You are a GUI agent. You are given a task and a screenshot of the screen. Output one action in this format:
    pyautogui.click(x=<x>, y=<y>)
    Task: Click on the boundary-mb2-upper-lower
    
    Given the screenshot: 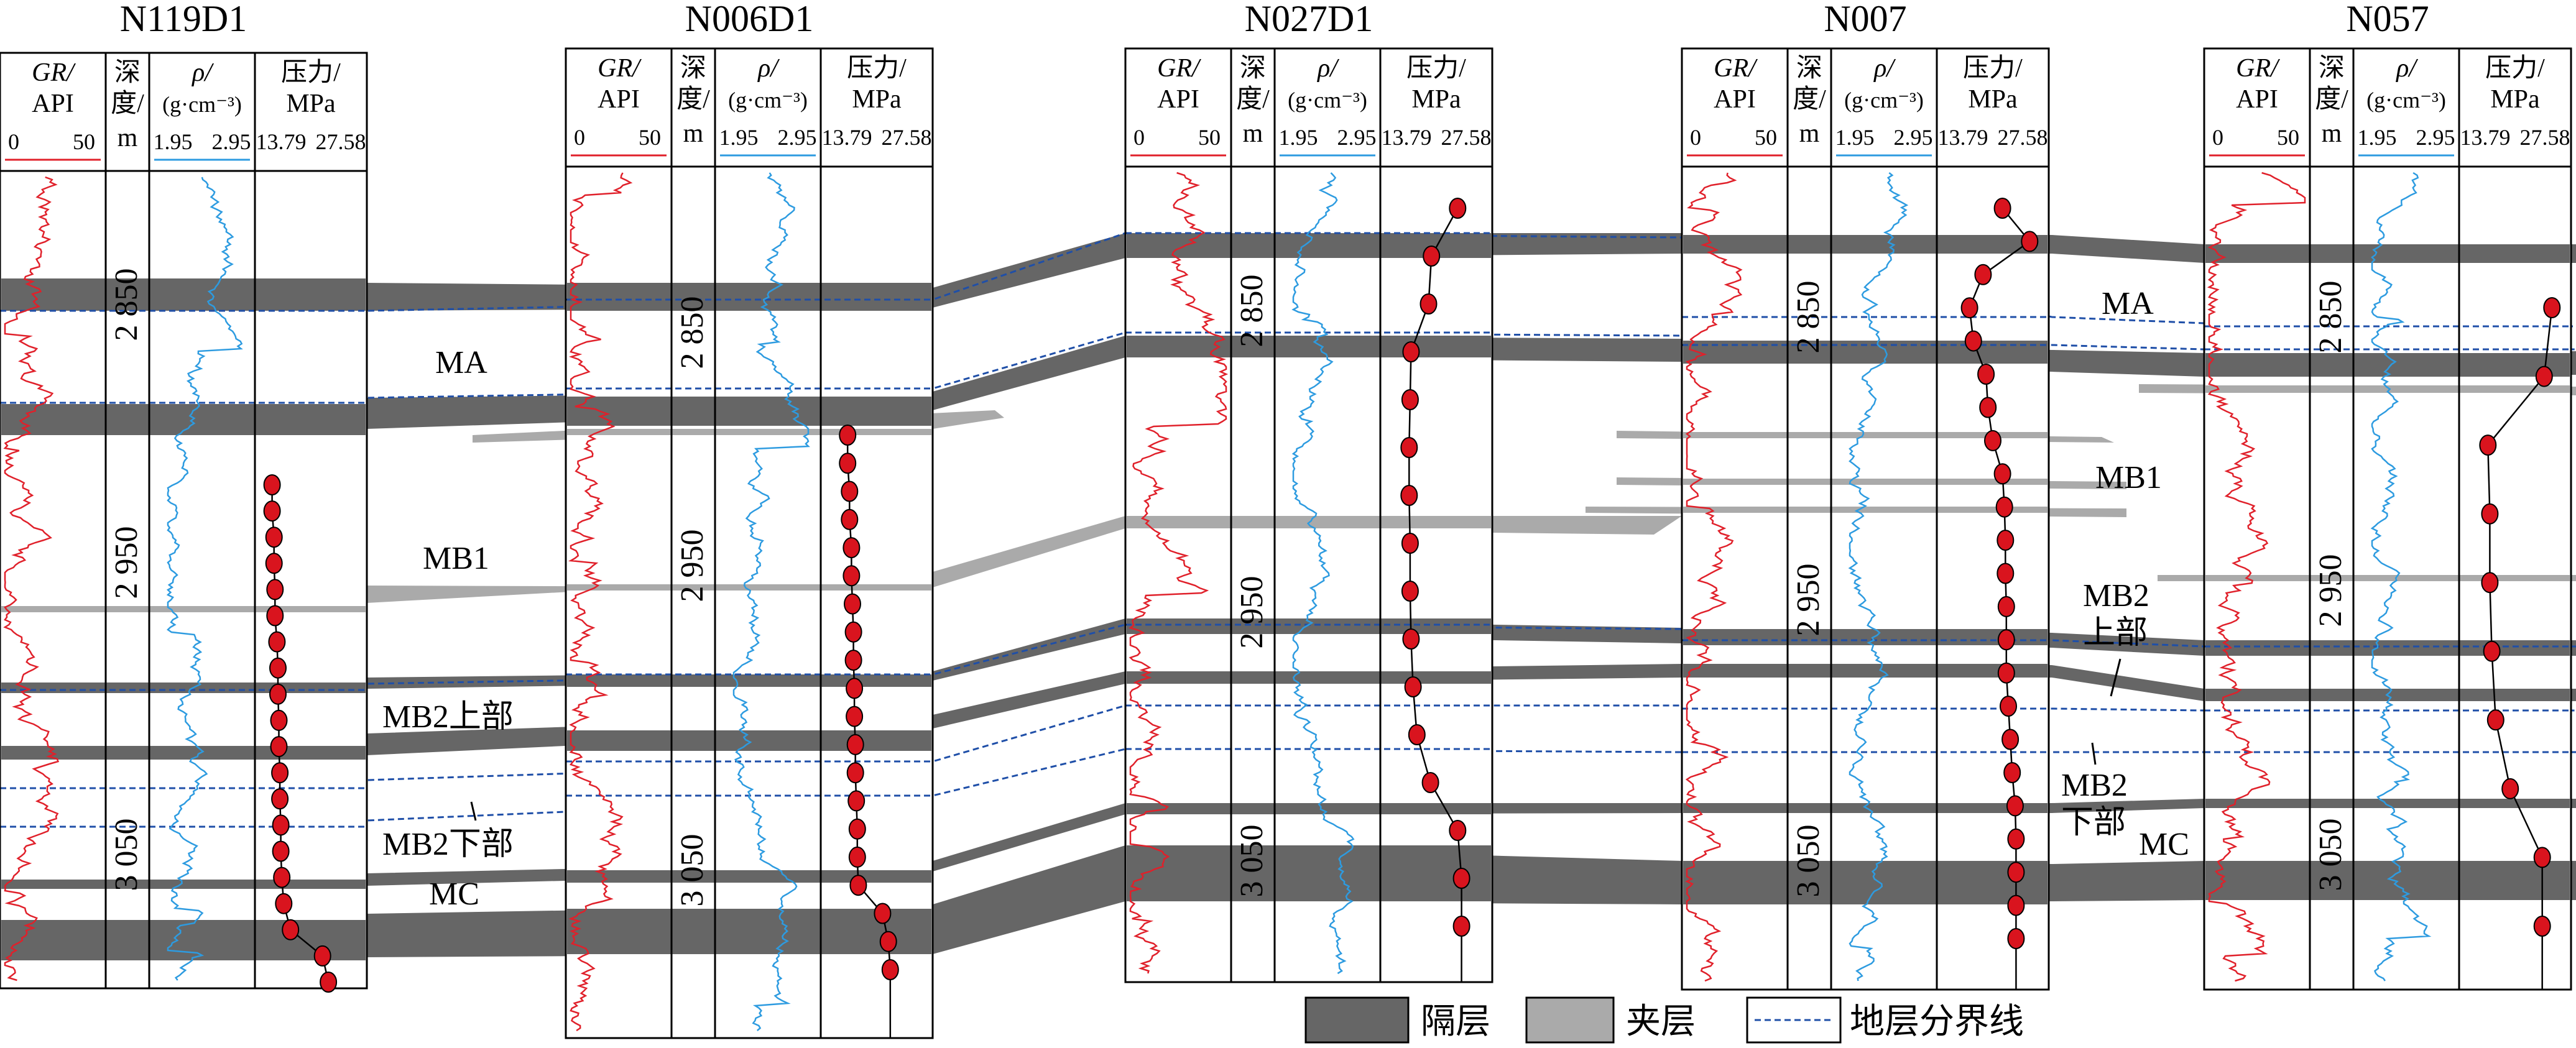 What is the action you would take?
    pyautogui.click(x=1288, y=746)
    